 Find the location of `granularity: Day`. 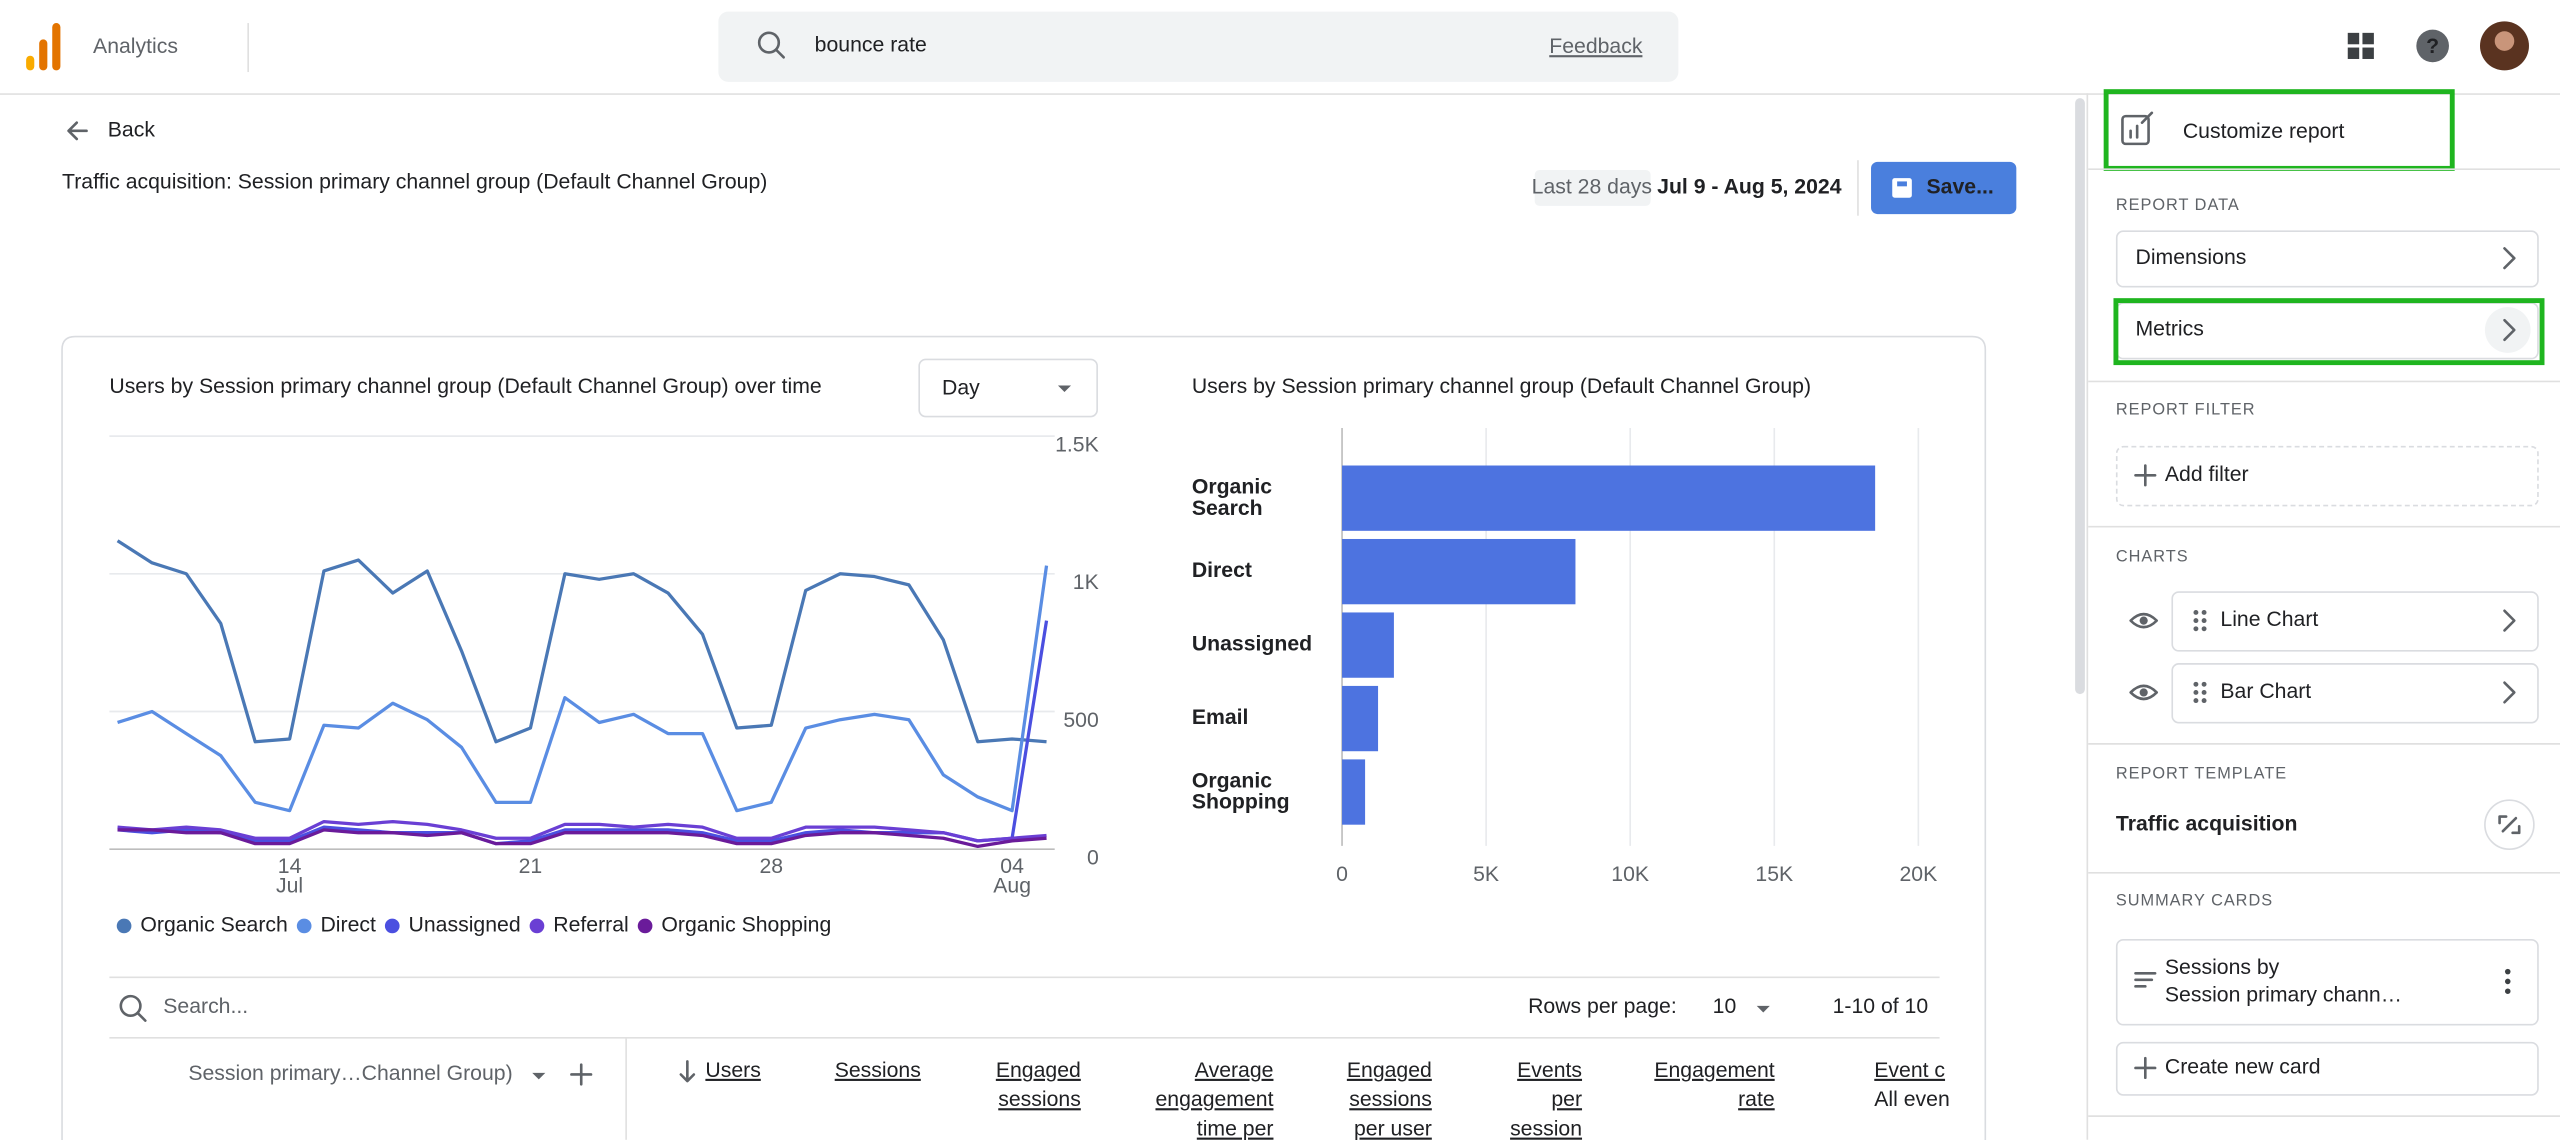

granularity: Day is located at coordinates (961, 387).